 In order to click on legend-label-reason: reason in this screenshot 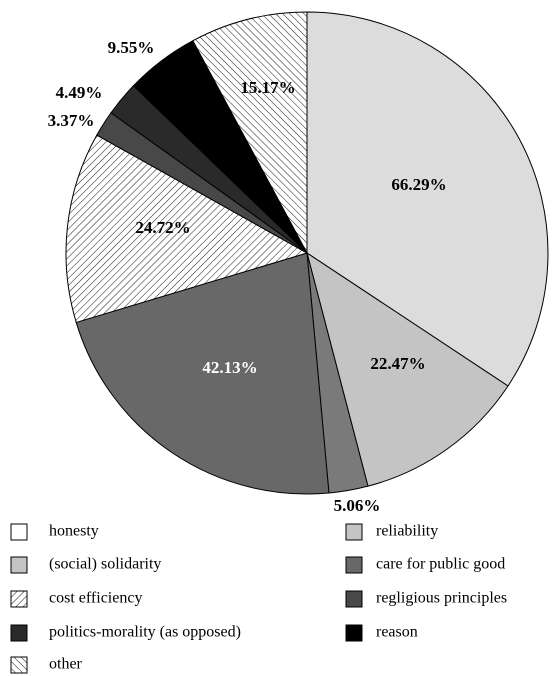, I will do `click(397, 632)`.